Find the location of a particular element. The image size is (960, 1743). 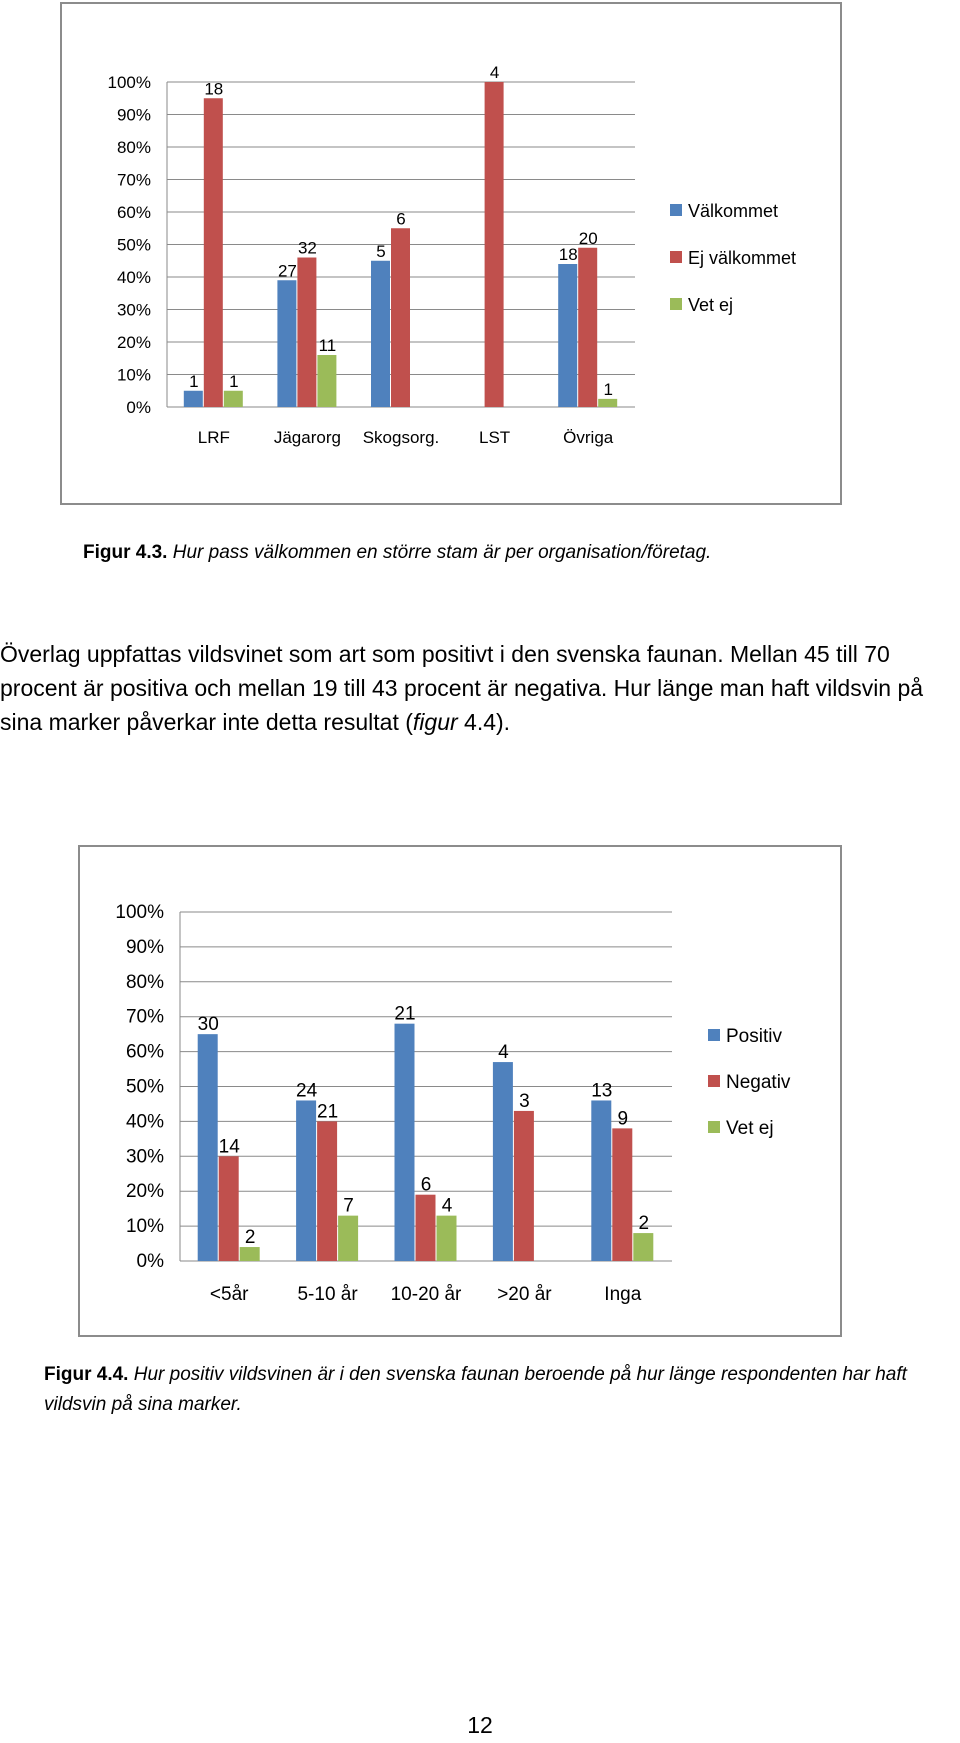

fig2-legend-label: Positiv is located at coordinates (754, 1036).